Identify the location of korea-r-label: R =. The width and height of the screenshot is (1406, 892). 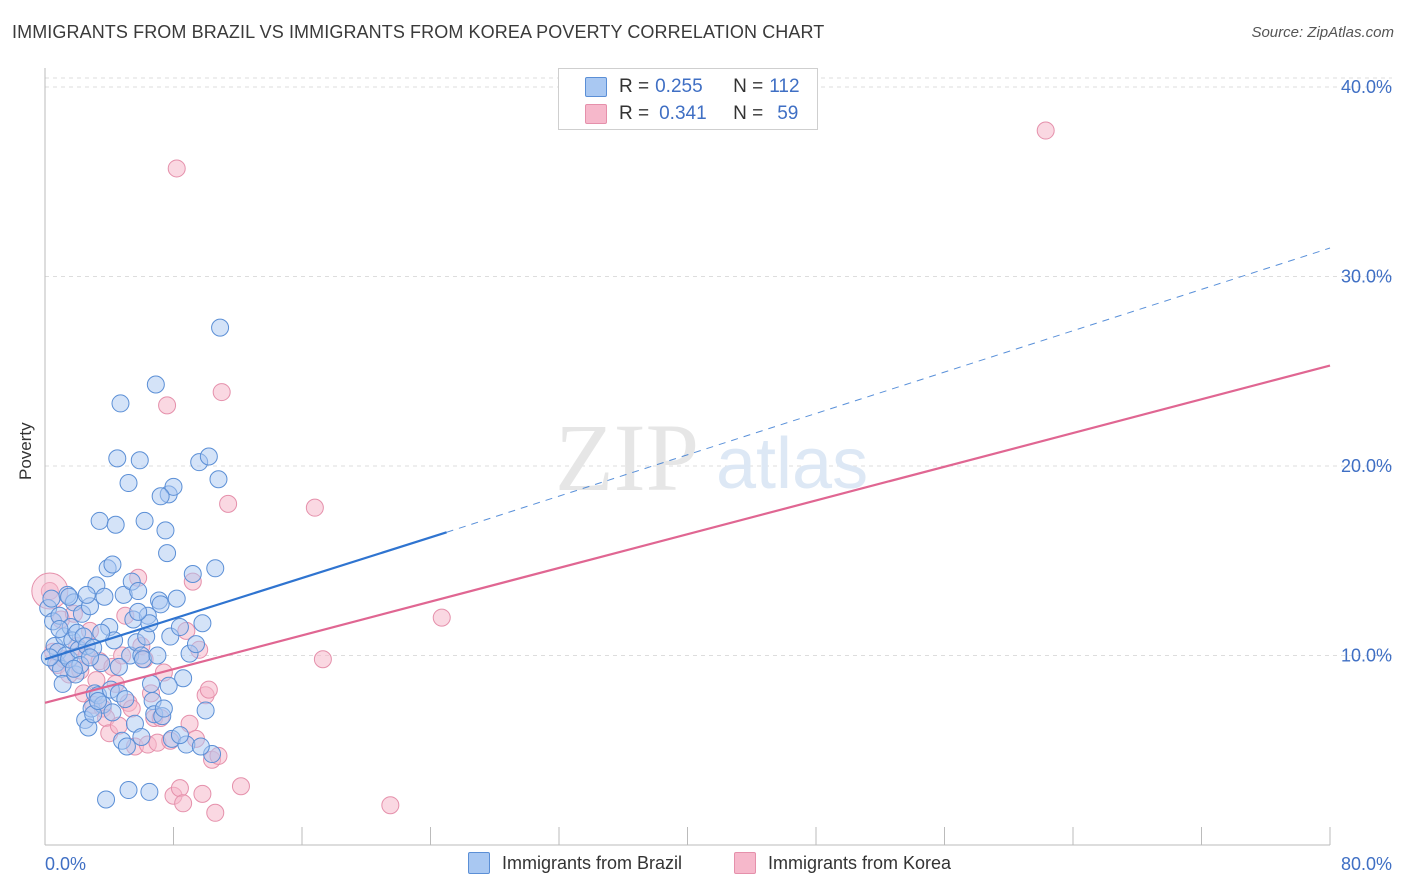
(634, 113).